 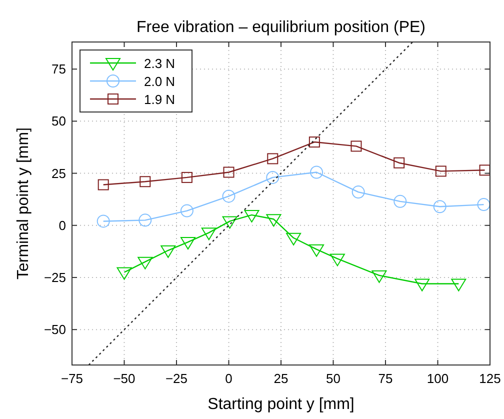 What do you see at coordinates (281, 27) in the screenshot?
I see `chart-title: Free vibration – equilibrium position (PE)` at bounding box center [281, 27].